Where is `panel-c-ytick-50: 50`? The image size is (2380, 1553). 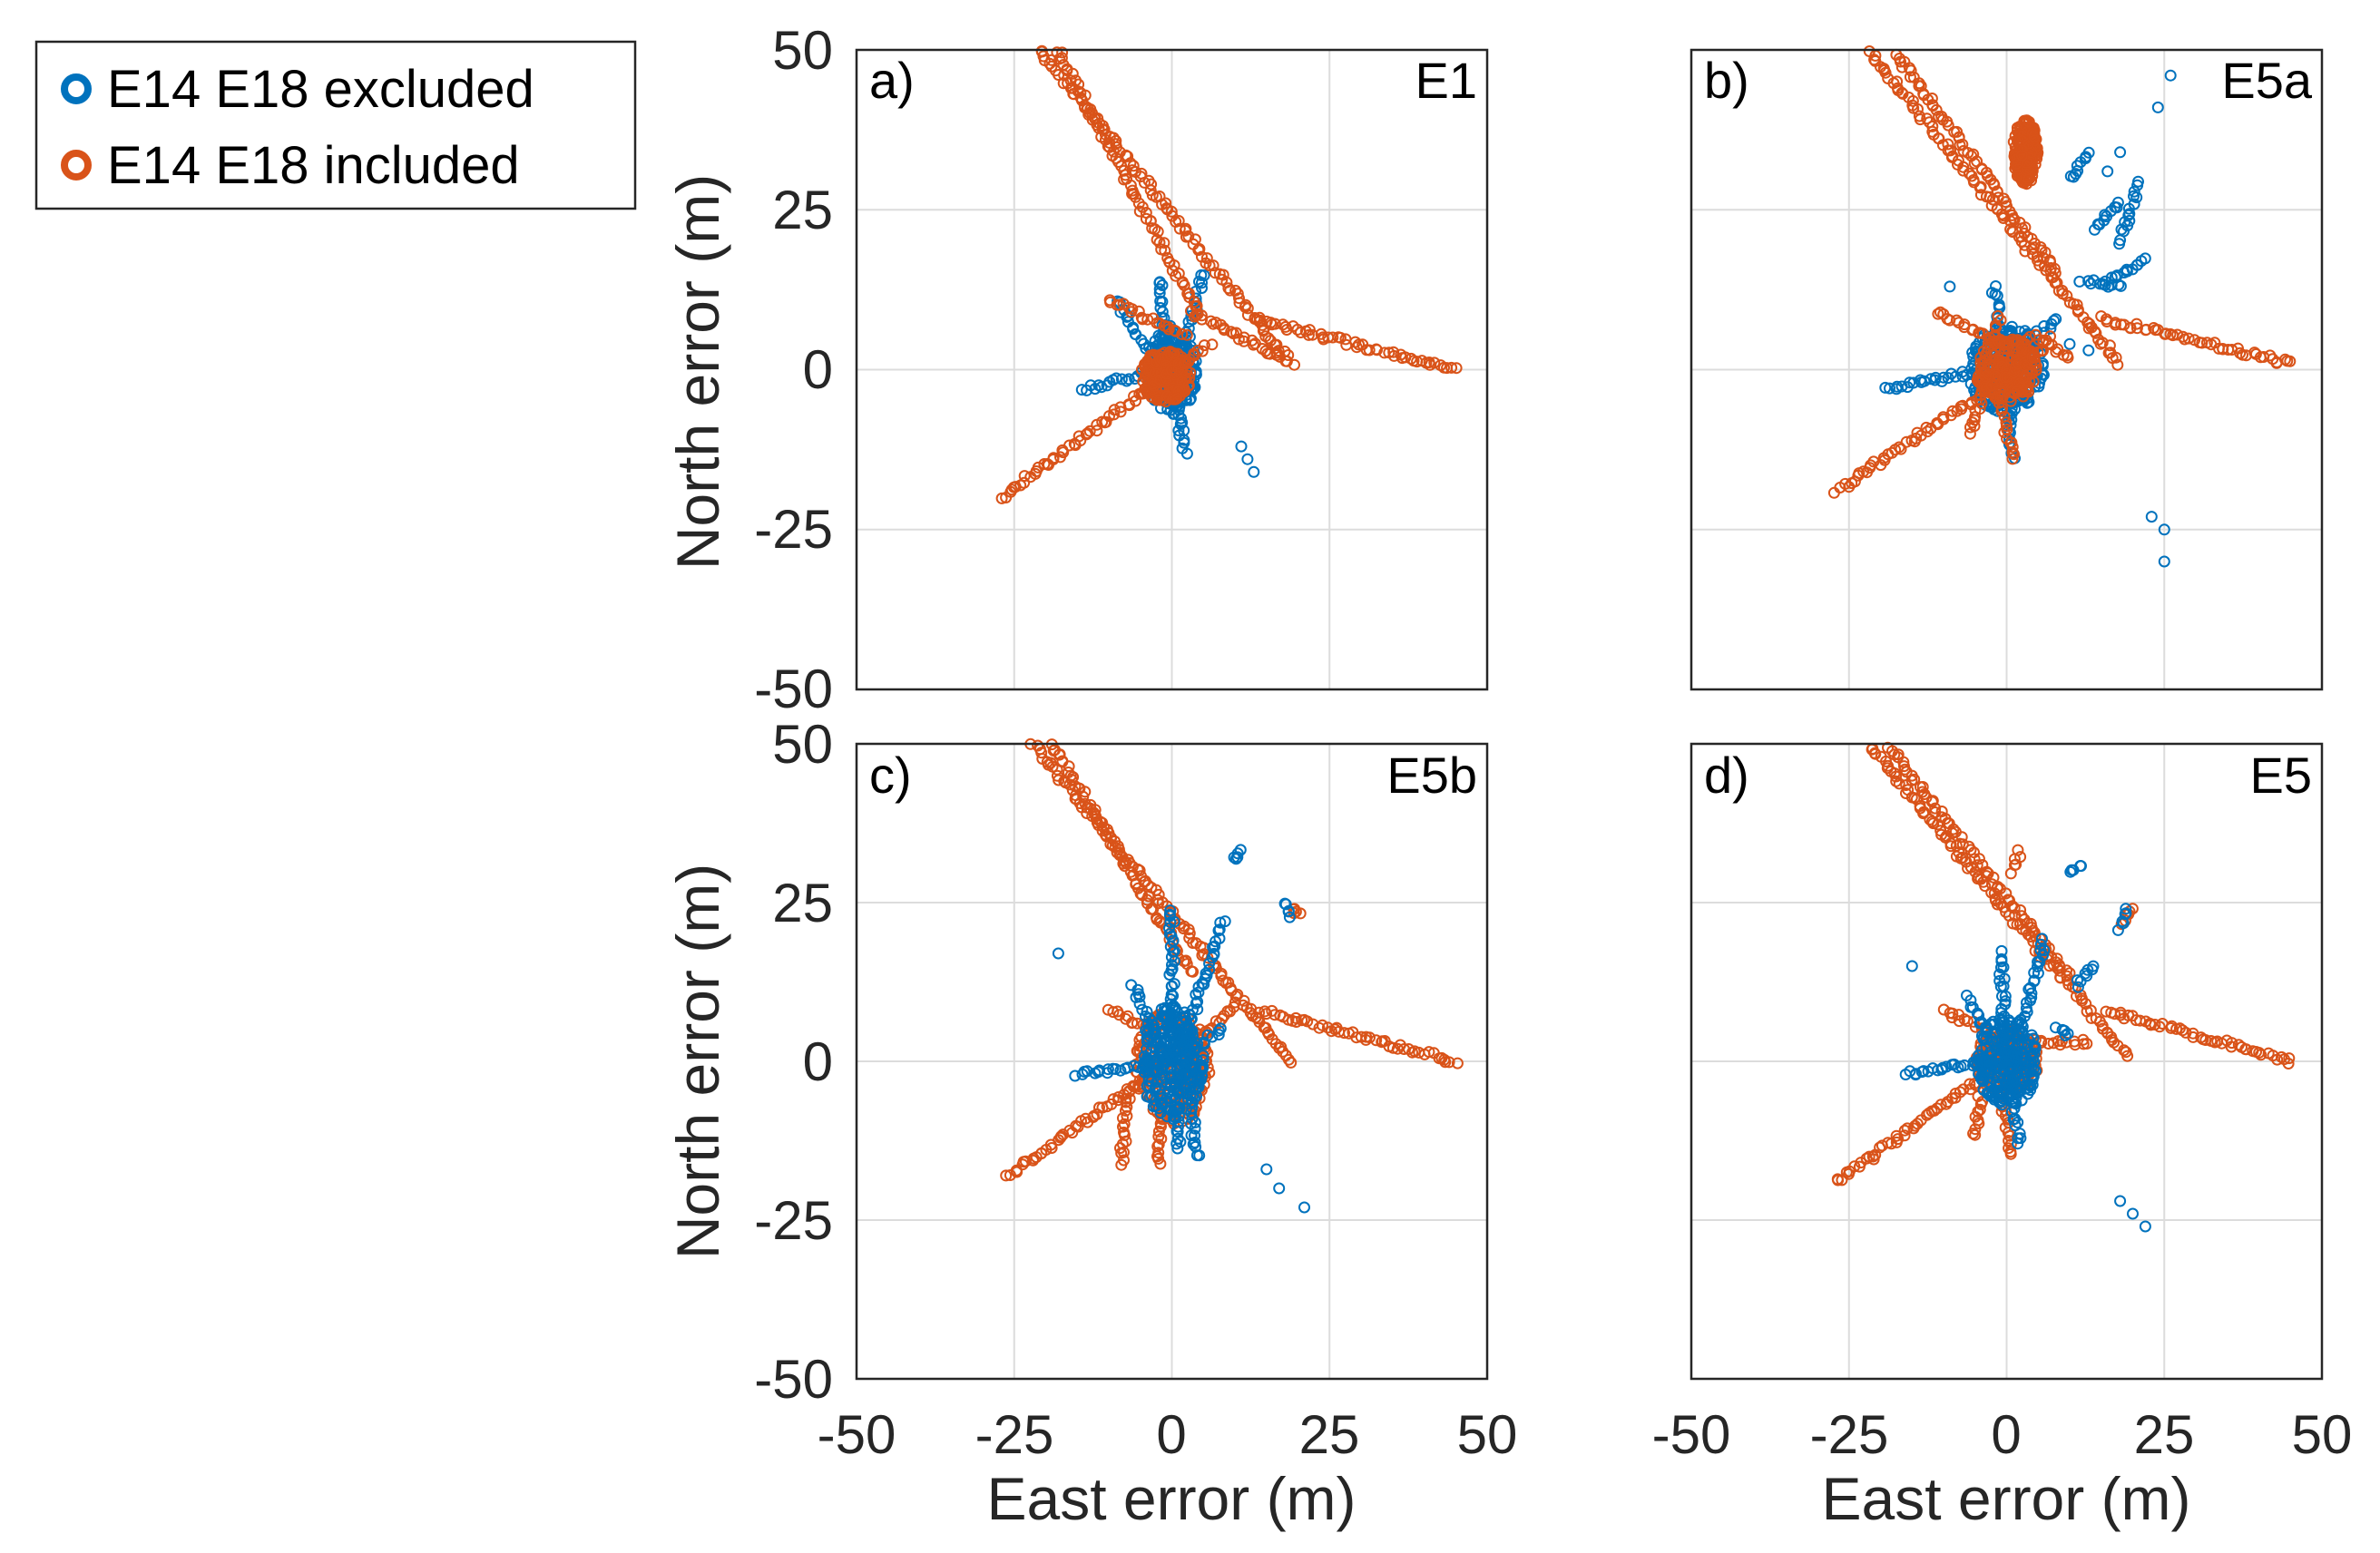
panel-c-ytick-50: 50 is located at coordinates (802, 744).